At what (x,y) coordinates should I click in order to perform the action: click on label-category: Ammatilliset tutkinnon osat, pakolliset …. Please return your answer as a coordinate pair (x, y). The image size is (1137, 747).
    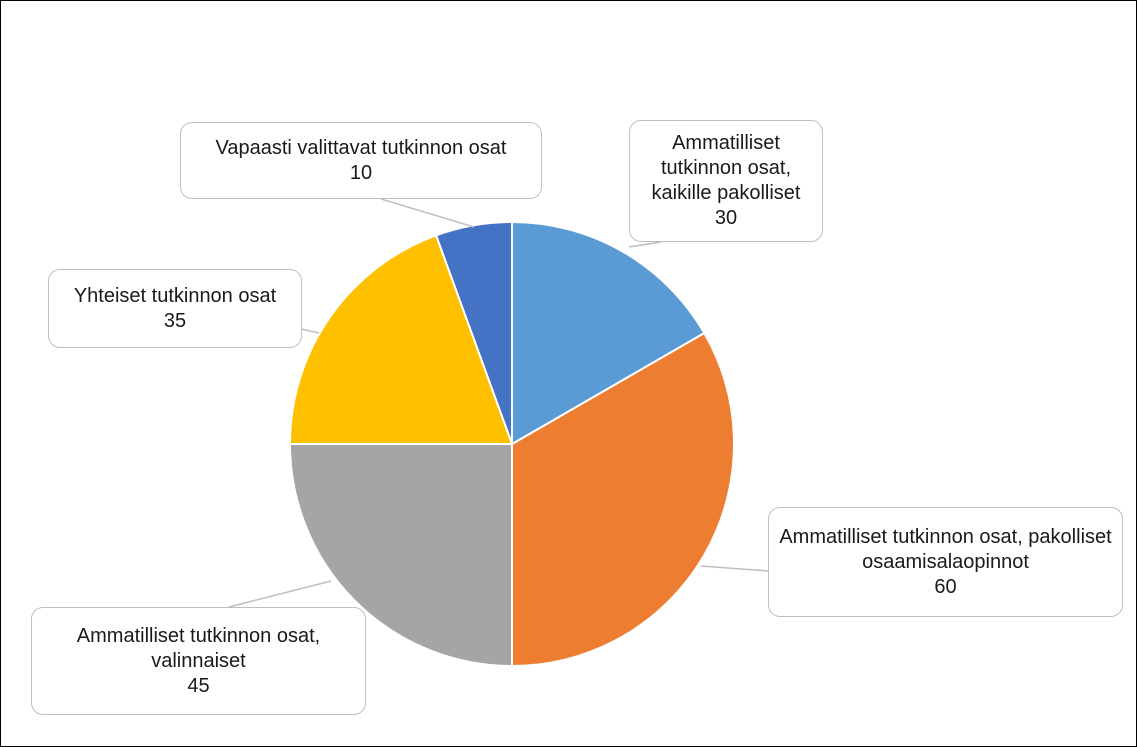
    Looking at the image, I should click on (945, 549).